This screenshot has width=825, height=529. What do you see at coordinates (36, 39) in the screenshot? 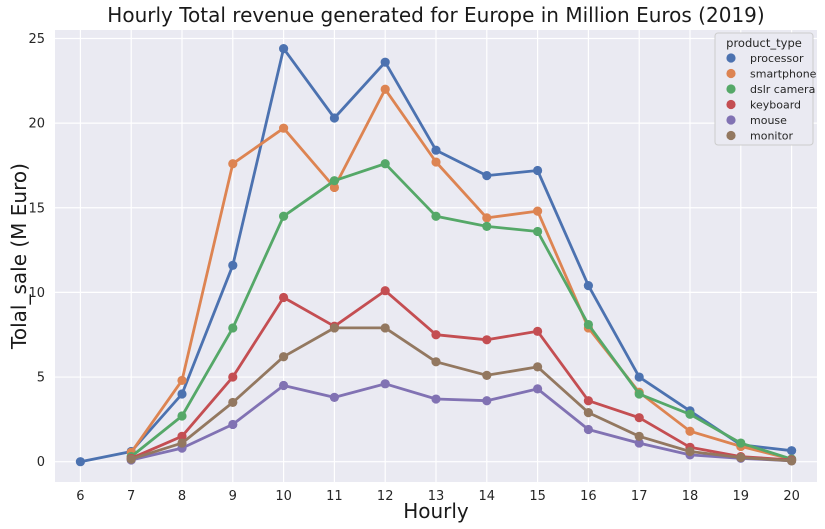
I see `y-tick-label: 25` at bounding box center [36, 39].